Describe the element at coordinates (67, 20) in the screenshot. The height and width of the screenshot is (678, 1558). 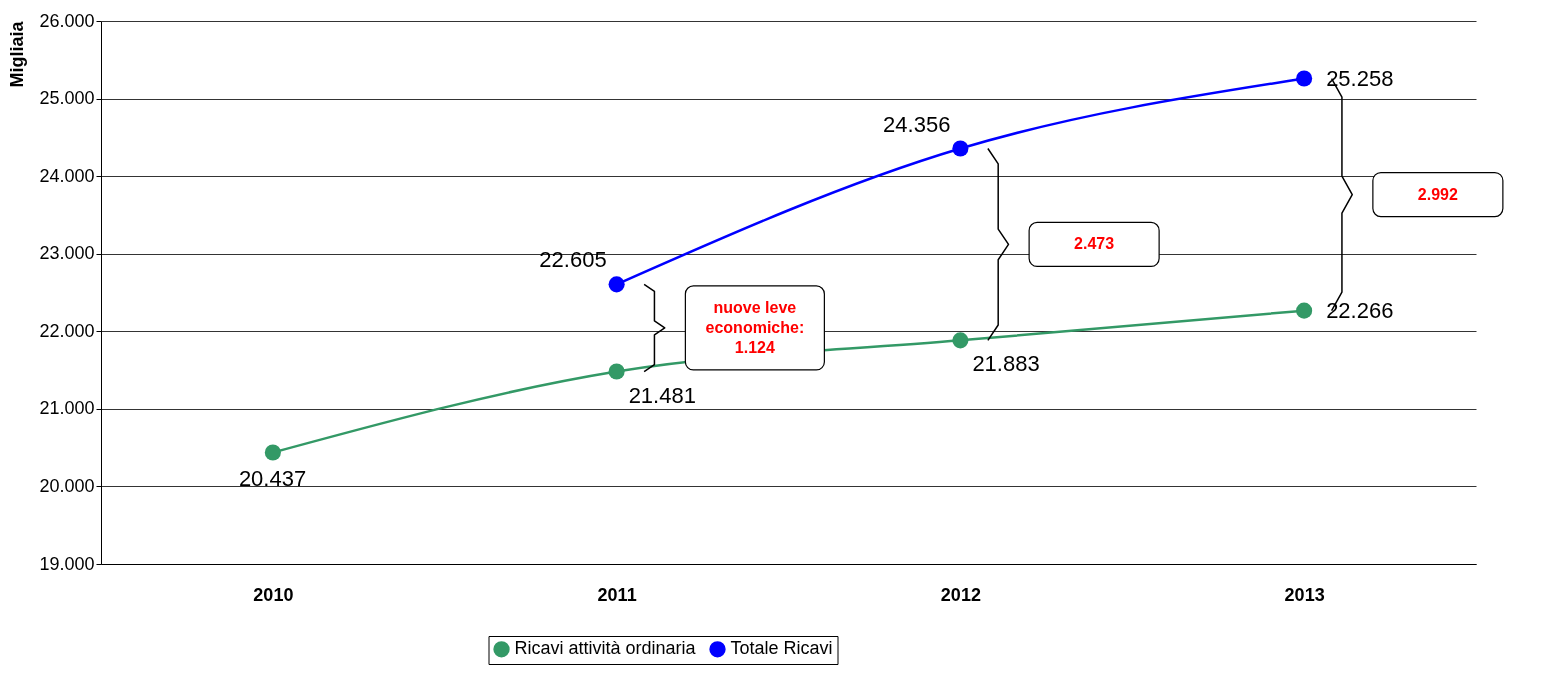
I see `y-tick-label: 26.000` at that location.